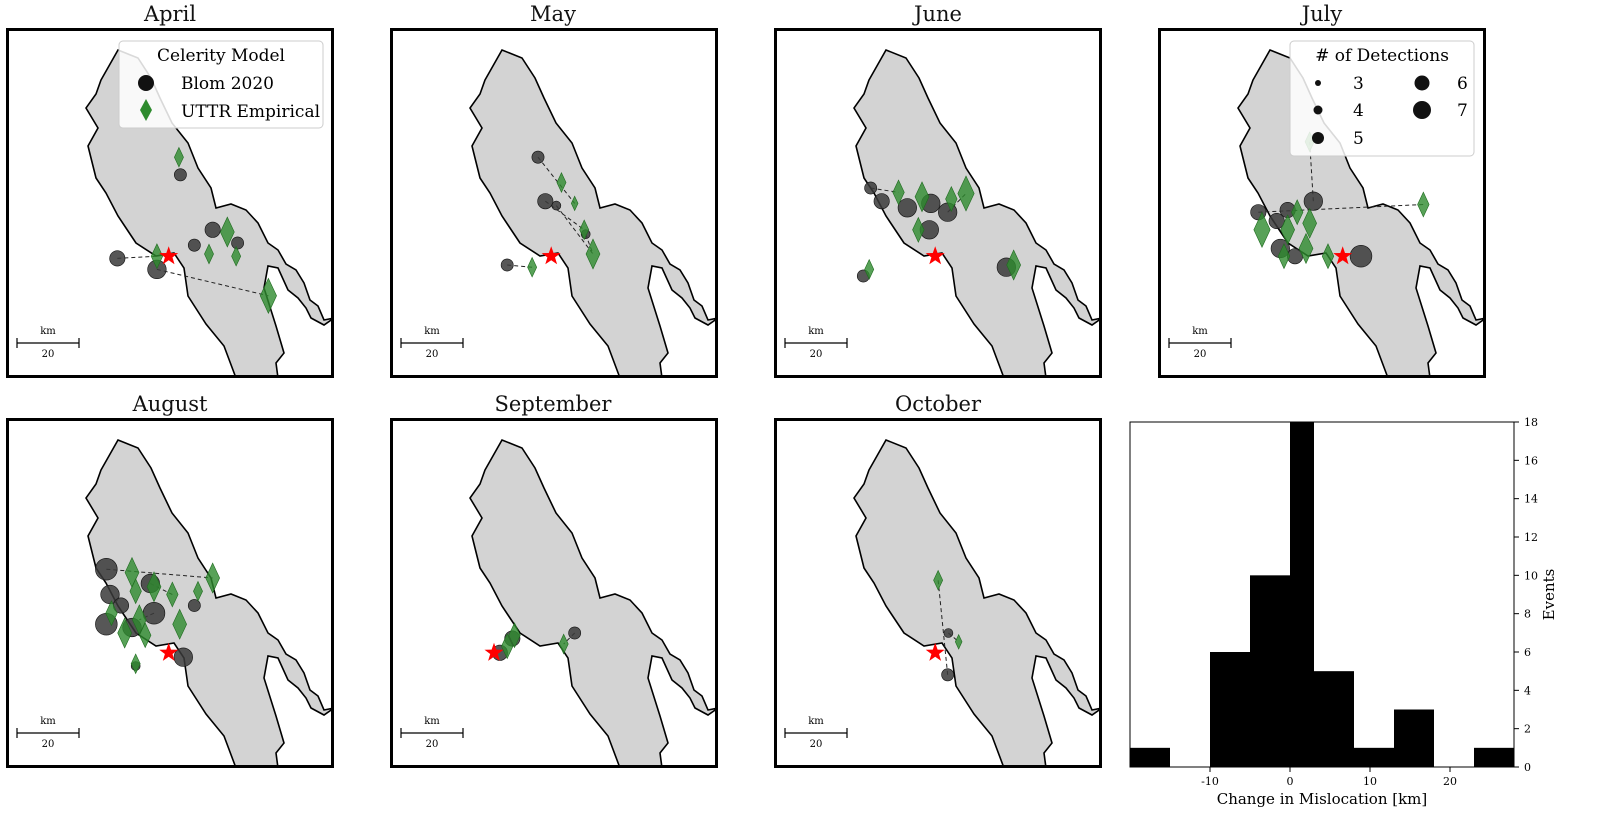 The image size is (1607, 835). I want to click on y-tick-label: 8, so click(1527, 614).